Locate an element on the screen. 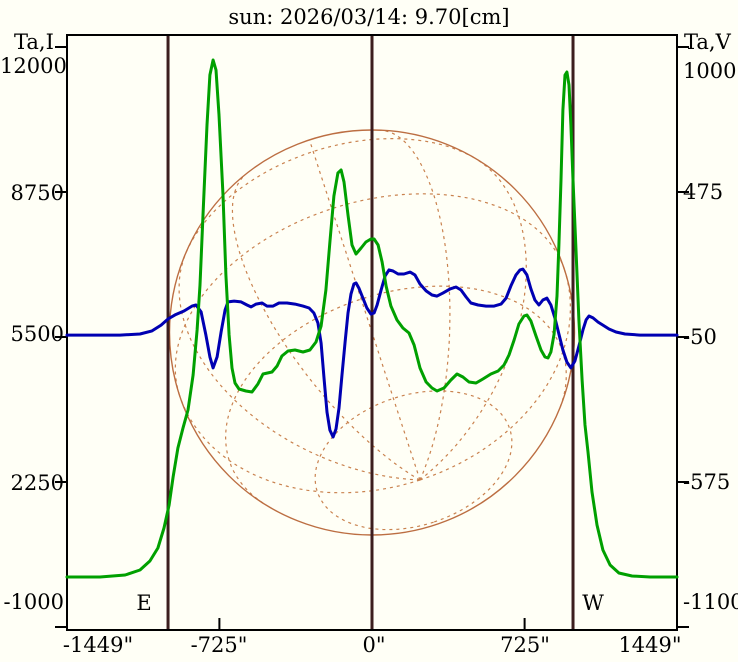 This screenshot has height=662, width=738. x-axis-tick: -1449" is located at coordinates (98, 645).